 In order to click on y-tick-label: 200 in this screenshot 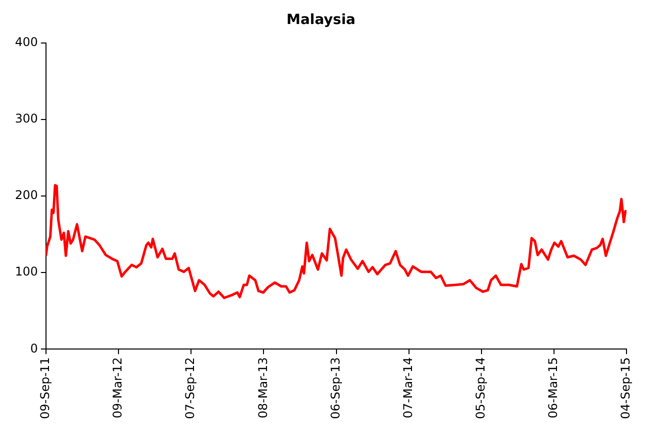, I will do `click(26, 195)`.